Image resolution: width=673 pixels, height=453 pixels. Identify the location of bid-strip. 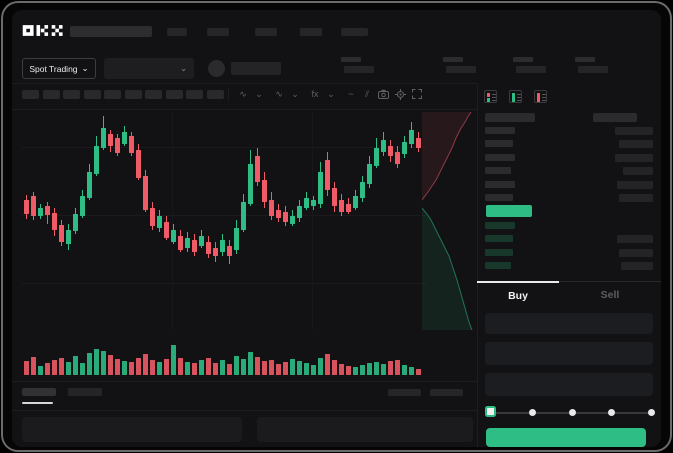
(488, 100).